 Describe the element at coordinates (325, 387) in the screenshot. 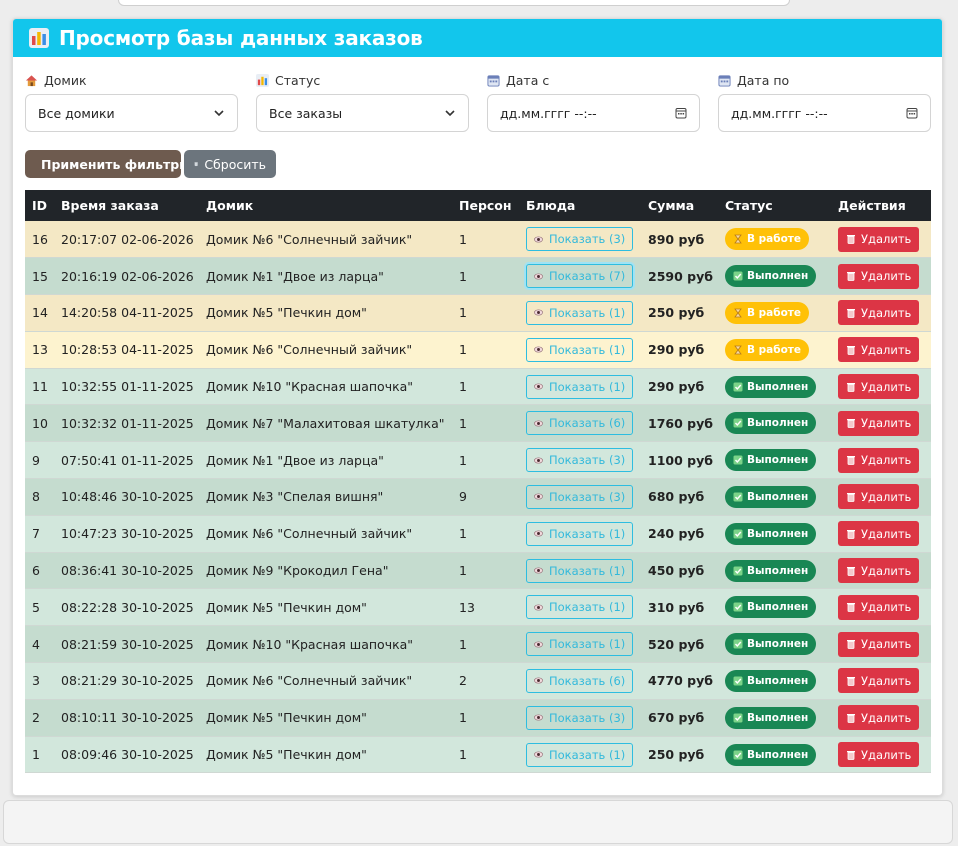

I see `cell-house: Домик №10 "Красная шапочка"` at that location.